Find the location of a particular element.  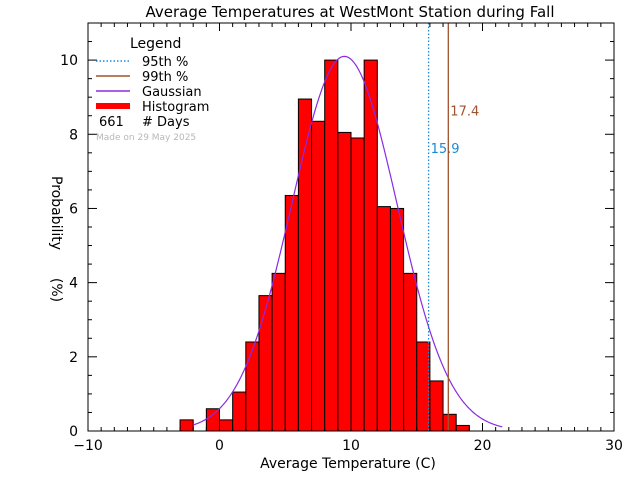

y-axis-label-bottom: (%) is located at coordinates (56, 290).